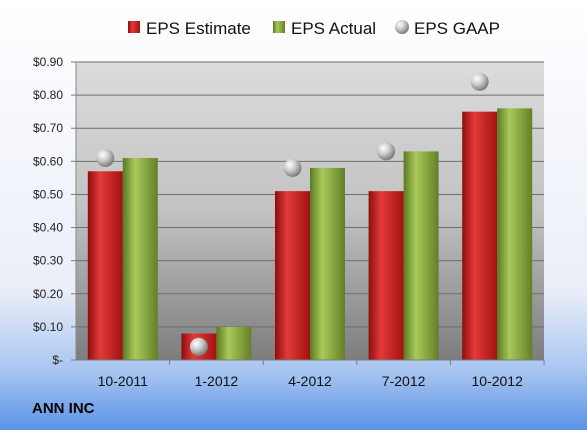  What do you see at coordinates (48, 128) in the screenshot?
I see `y-tick-label: $0.70` at bounding box center [48, 128].